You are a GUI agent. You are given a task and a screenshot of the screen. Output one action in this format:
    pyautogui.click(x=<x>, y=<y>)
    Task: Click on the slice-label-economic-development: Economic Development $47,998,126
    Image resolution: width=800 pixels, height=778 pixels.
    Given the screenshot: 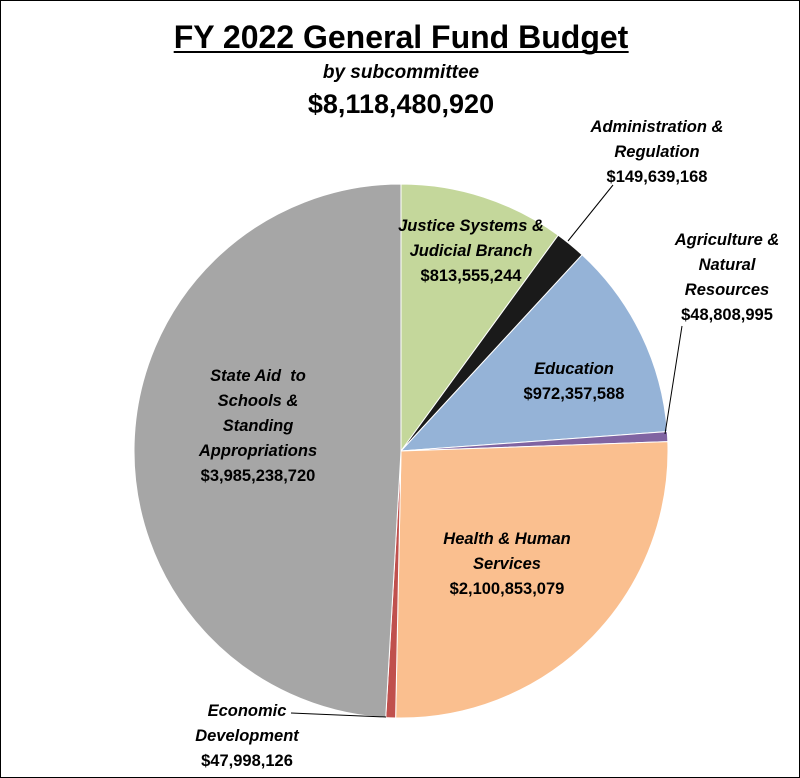 What is the action you would take?
    pyautogui.click(x=247, y=736)
    